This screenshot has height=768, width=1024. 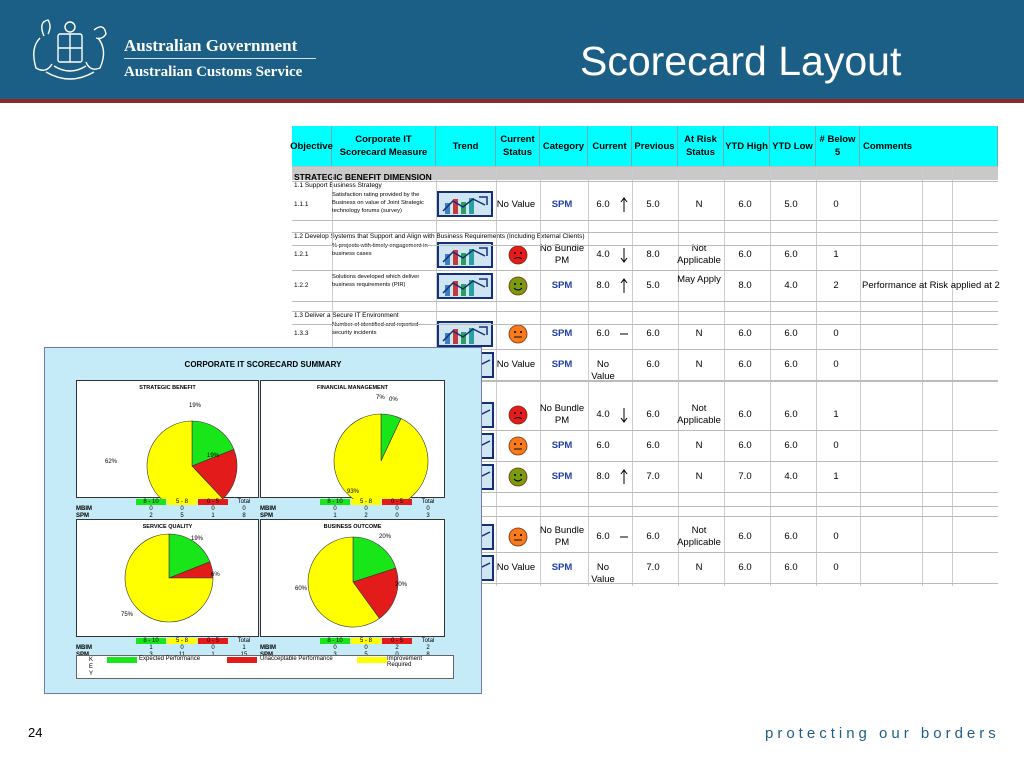 What do you see at coordinates (169, 578) in the screenshot?
I see `pie-slice-mid` at bounding box center [169, 578].